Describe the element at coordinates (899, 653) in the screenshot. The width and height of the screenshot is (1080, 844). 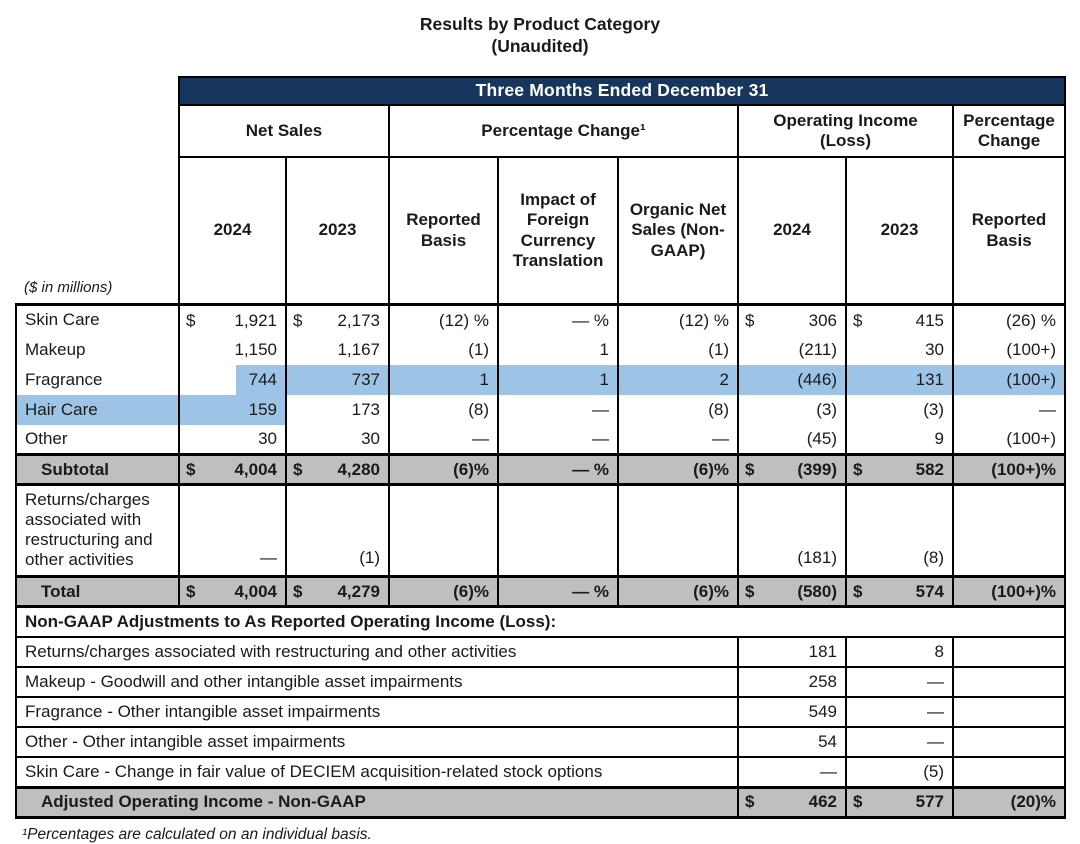
I see `value-cell: 8` at that location.